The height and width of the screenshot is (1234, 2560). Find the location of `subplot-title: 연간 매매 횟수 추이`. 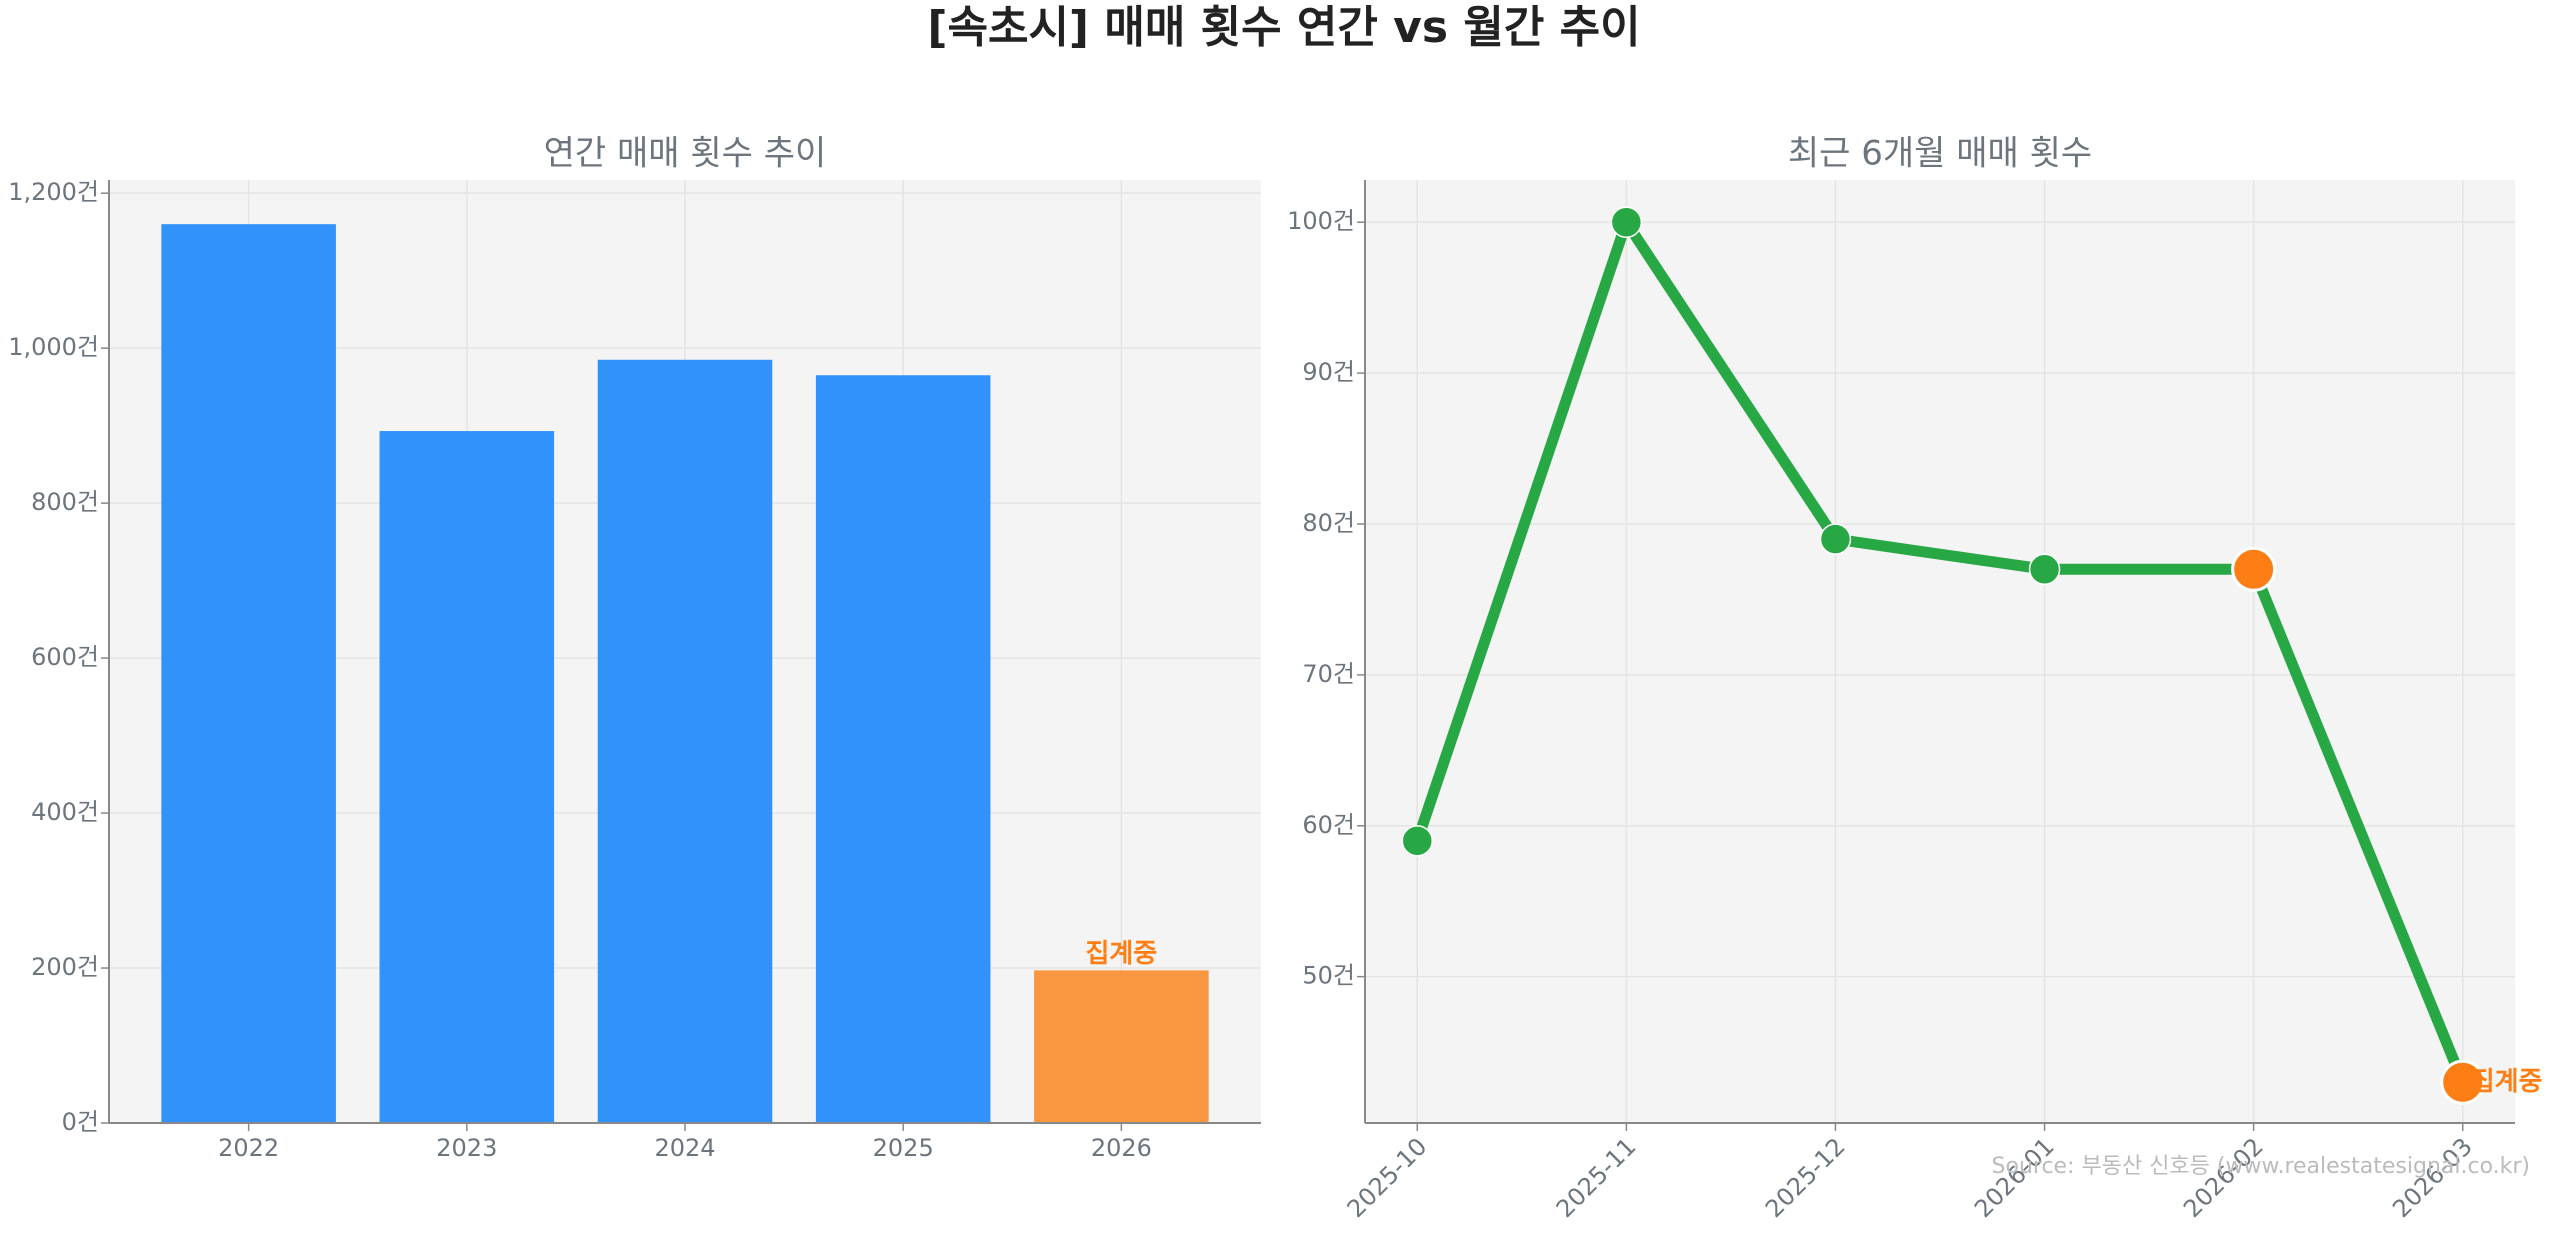

subplot-title: 연간 매매 횟수 추이 is located at coordinates (685, 154).